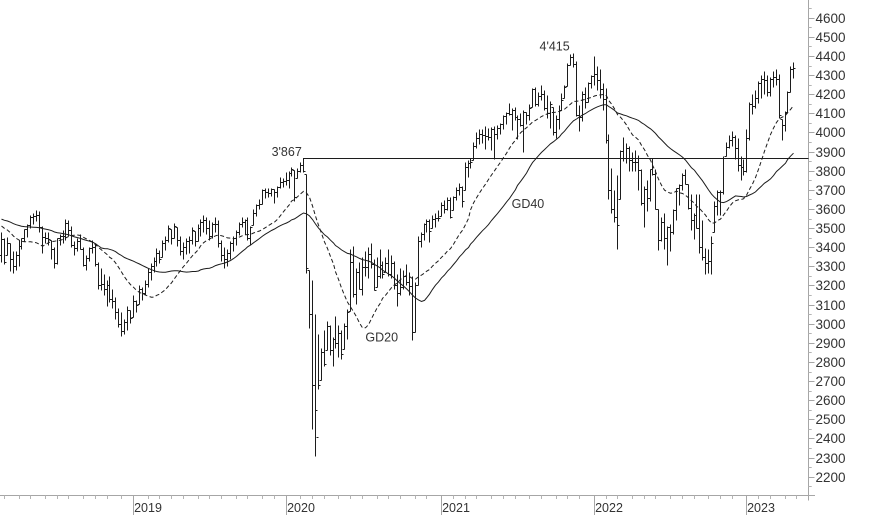 This screenshot has width=874, height=520. What do you see at coordinates (831, 228) in the screenshot?
I see `svg-text: 3500` at bounding box center [831, 228].